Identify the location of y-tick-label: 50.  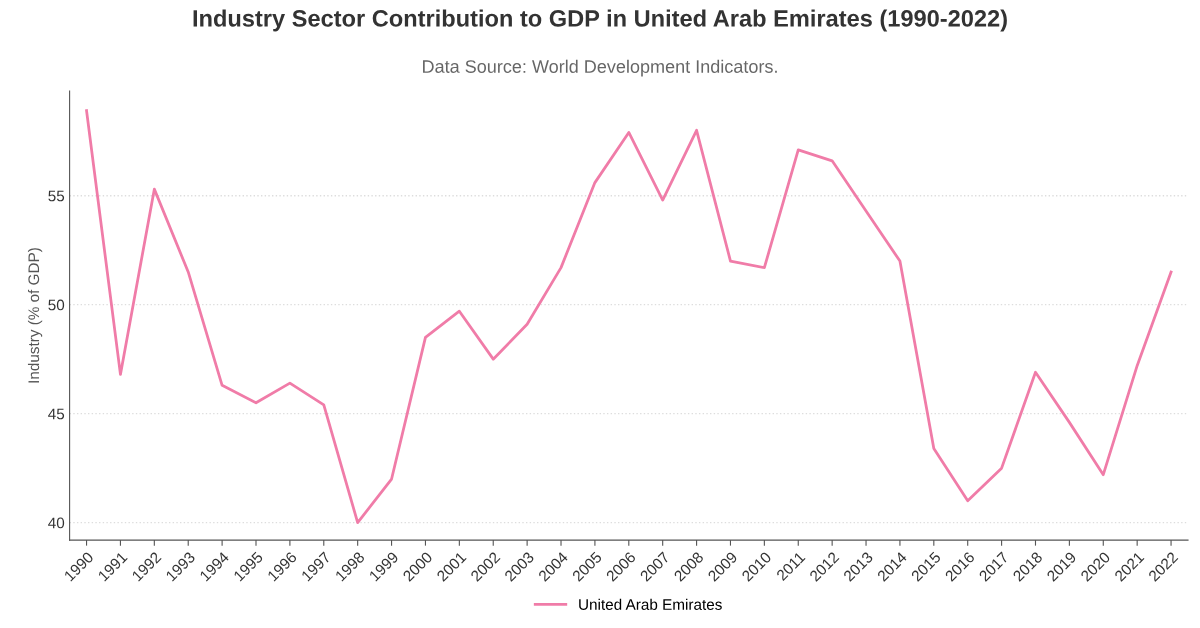
(56, 305).